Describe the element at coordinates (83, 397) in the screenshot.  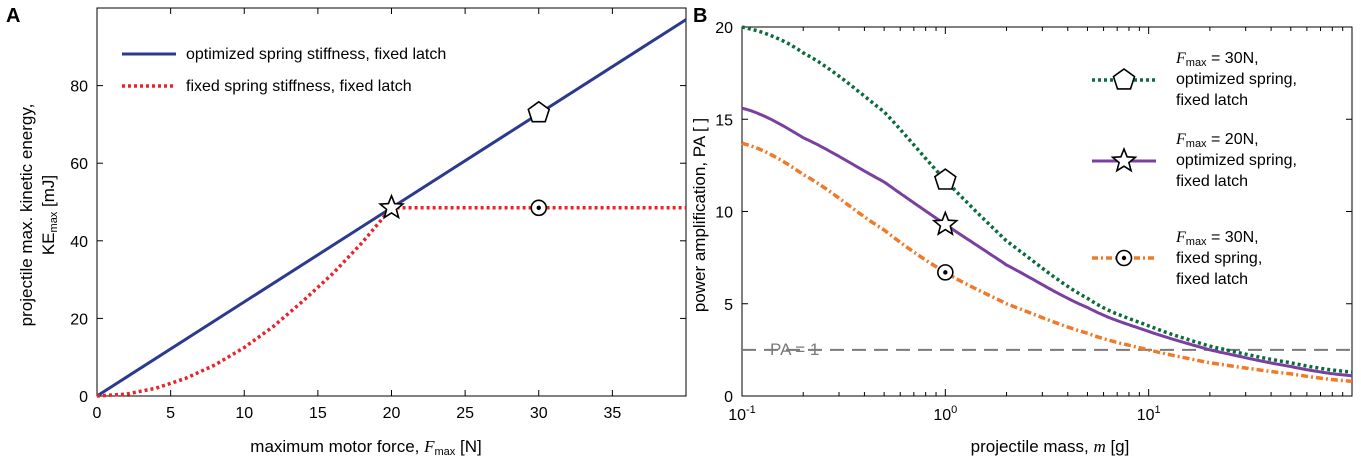
I see `panel-a-ytick-label-0: 0` at that location.